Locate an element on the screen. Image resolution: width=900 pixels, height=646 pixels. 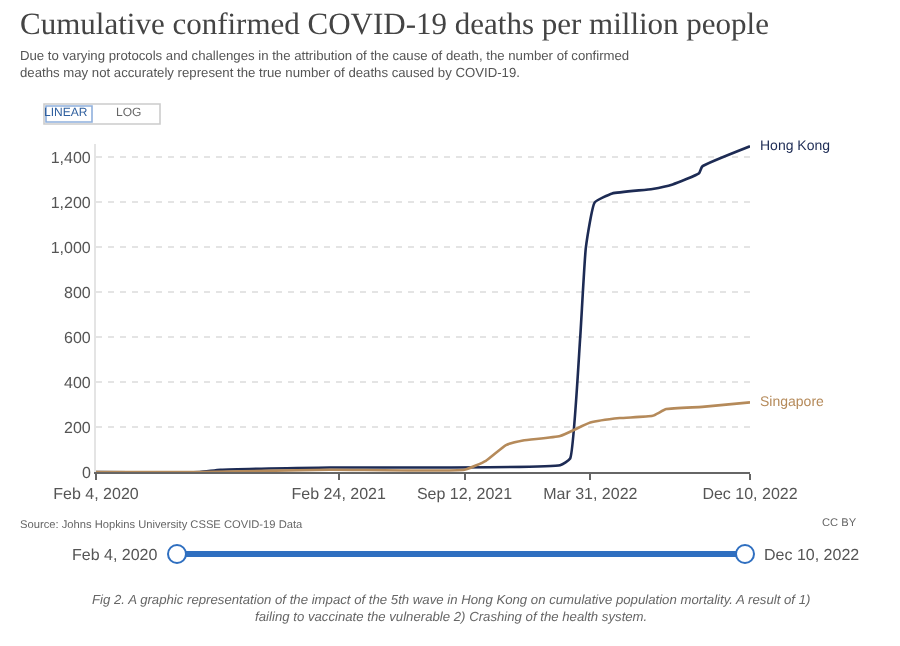
y-tick-label: 200 is located at coordinates (78, 427).